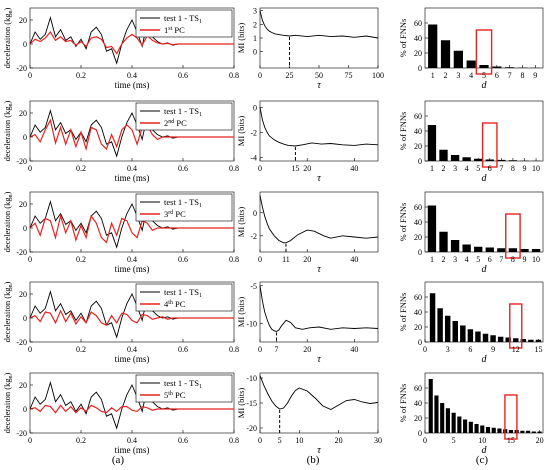 This screenshot has width=550, height=470. What do you see at coordinates (253, 157) in the screenshot?
I see `y-tick-label: -4` at bounding box center [253, 157].